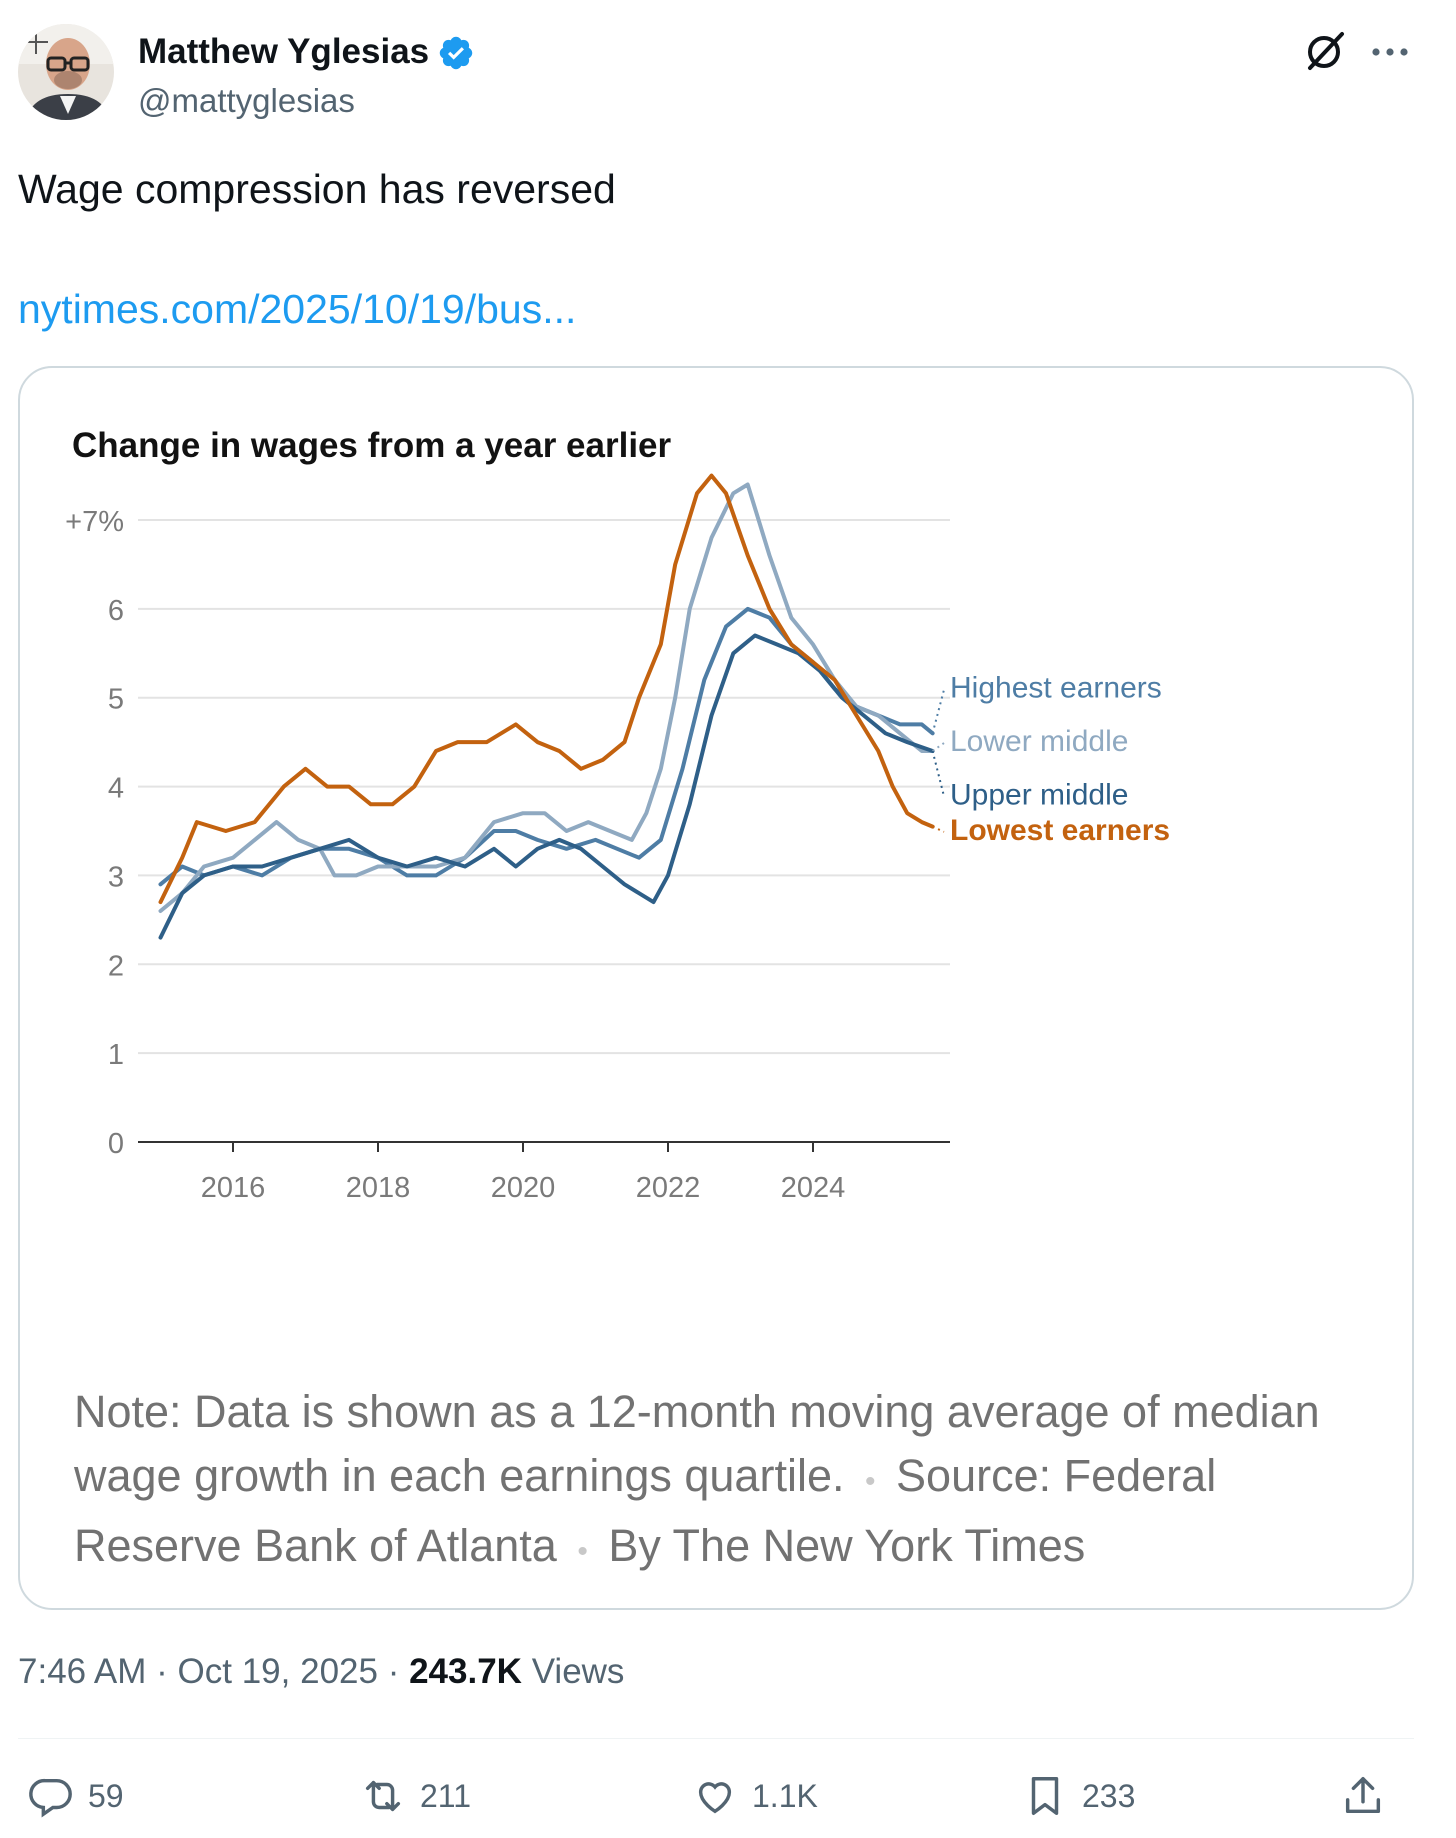  What do you see at coordinates (668, 1188) in the screenshot?
I see `x-tick-label: 2022` at bounding box center [668, 1188].